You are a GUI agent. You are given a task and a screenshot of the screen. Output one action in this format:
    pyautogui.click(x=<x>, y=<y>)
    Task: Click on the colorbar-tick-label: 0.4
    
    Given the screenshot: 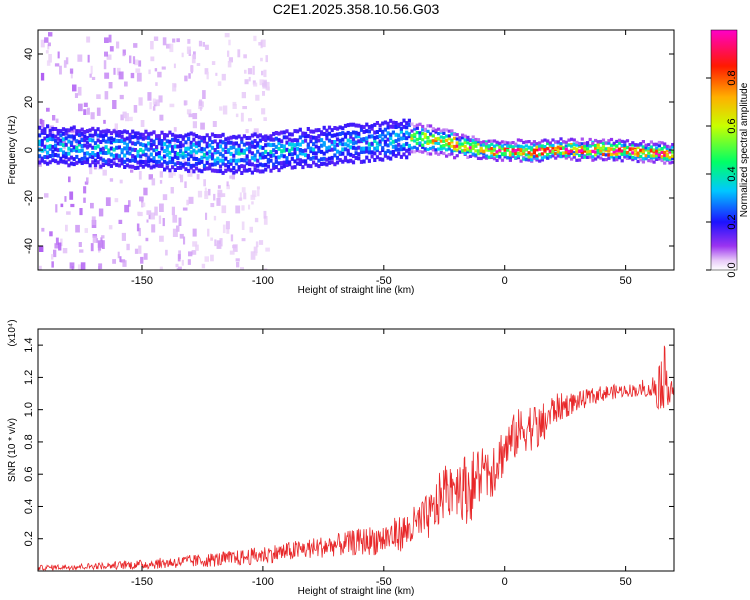 What is the action you would take?
    pyautogui.click(x=732, y=173)
    